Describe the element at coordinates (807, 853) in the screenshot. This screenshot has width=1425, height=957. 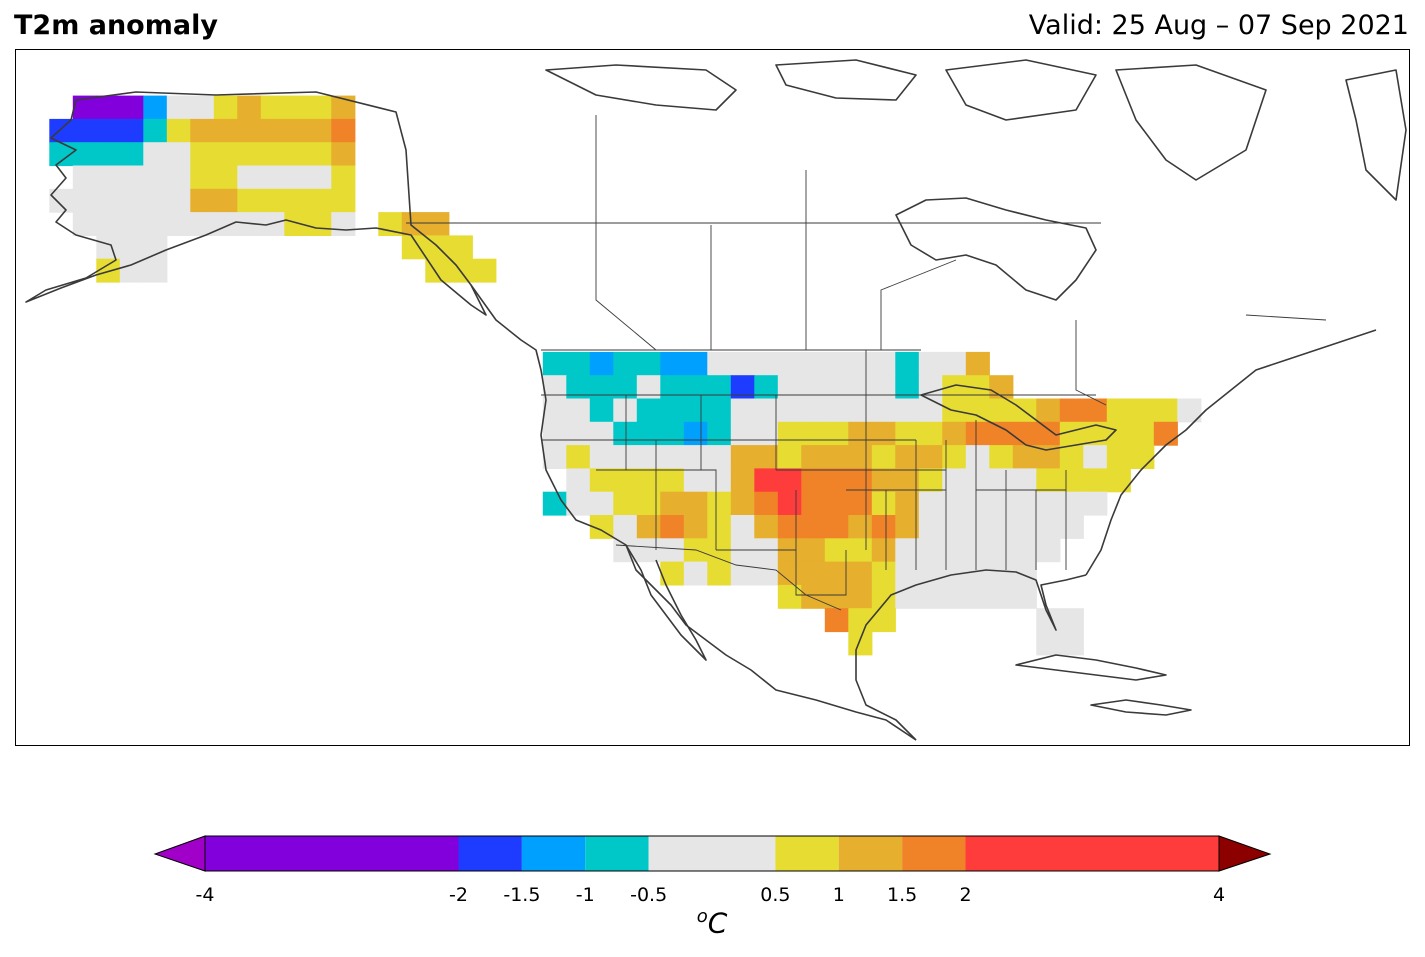
I see `colorbar-segment` at that location.